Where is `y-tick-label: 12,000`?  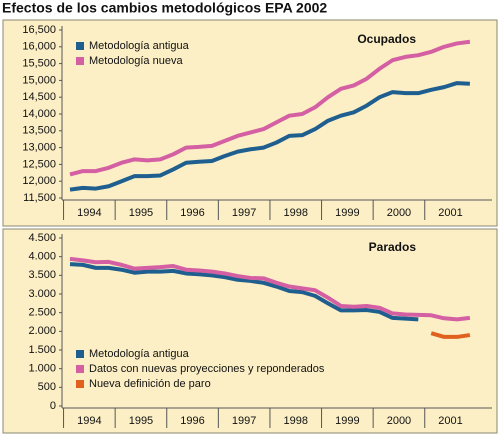 y-tick-label: 12,000 is located at coordinates (39, 181).